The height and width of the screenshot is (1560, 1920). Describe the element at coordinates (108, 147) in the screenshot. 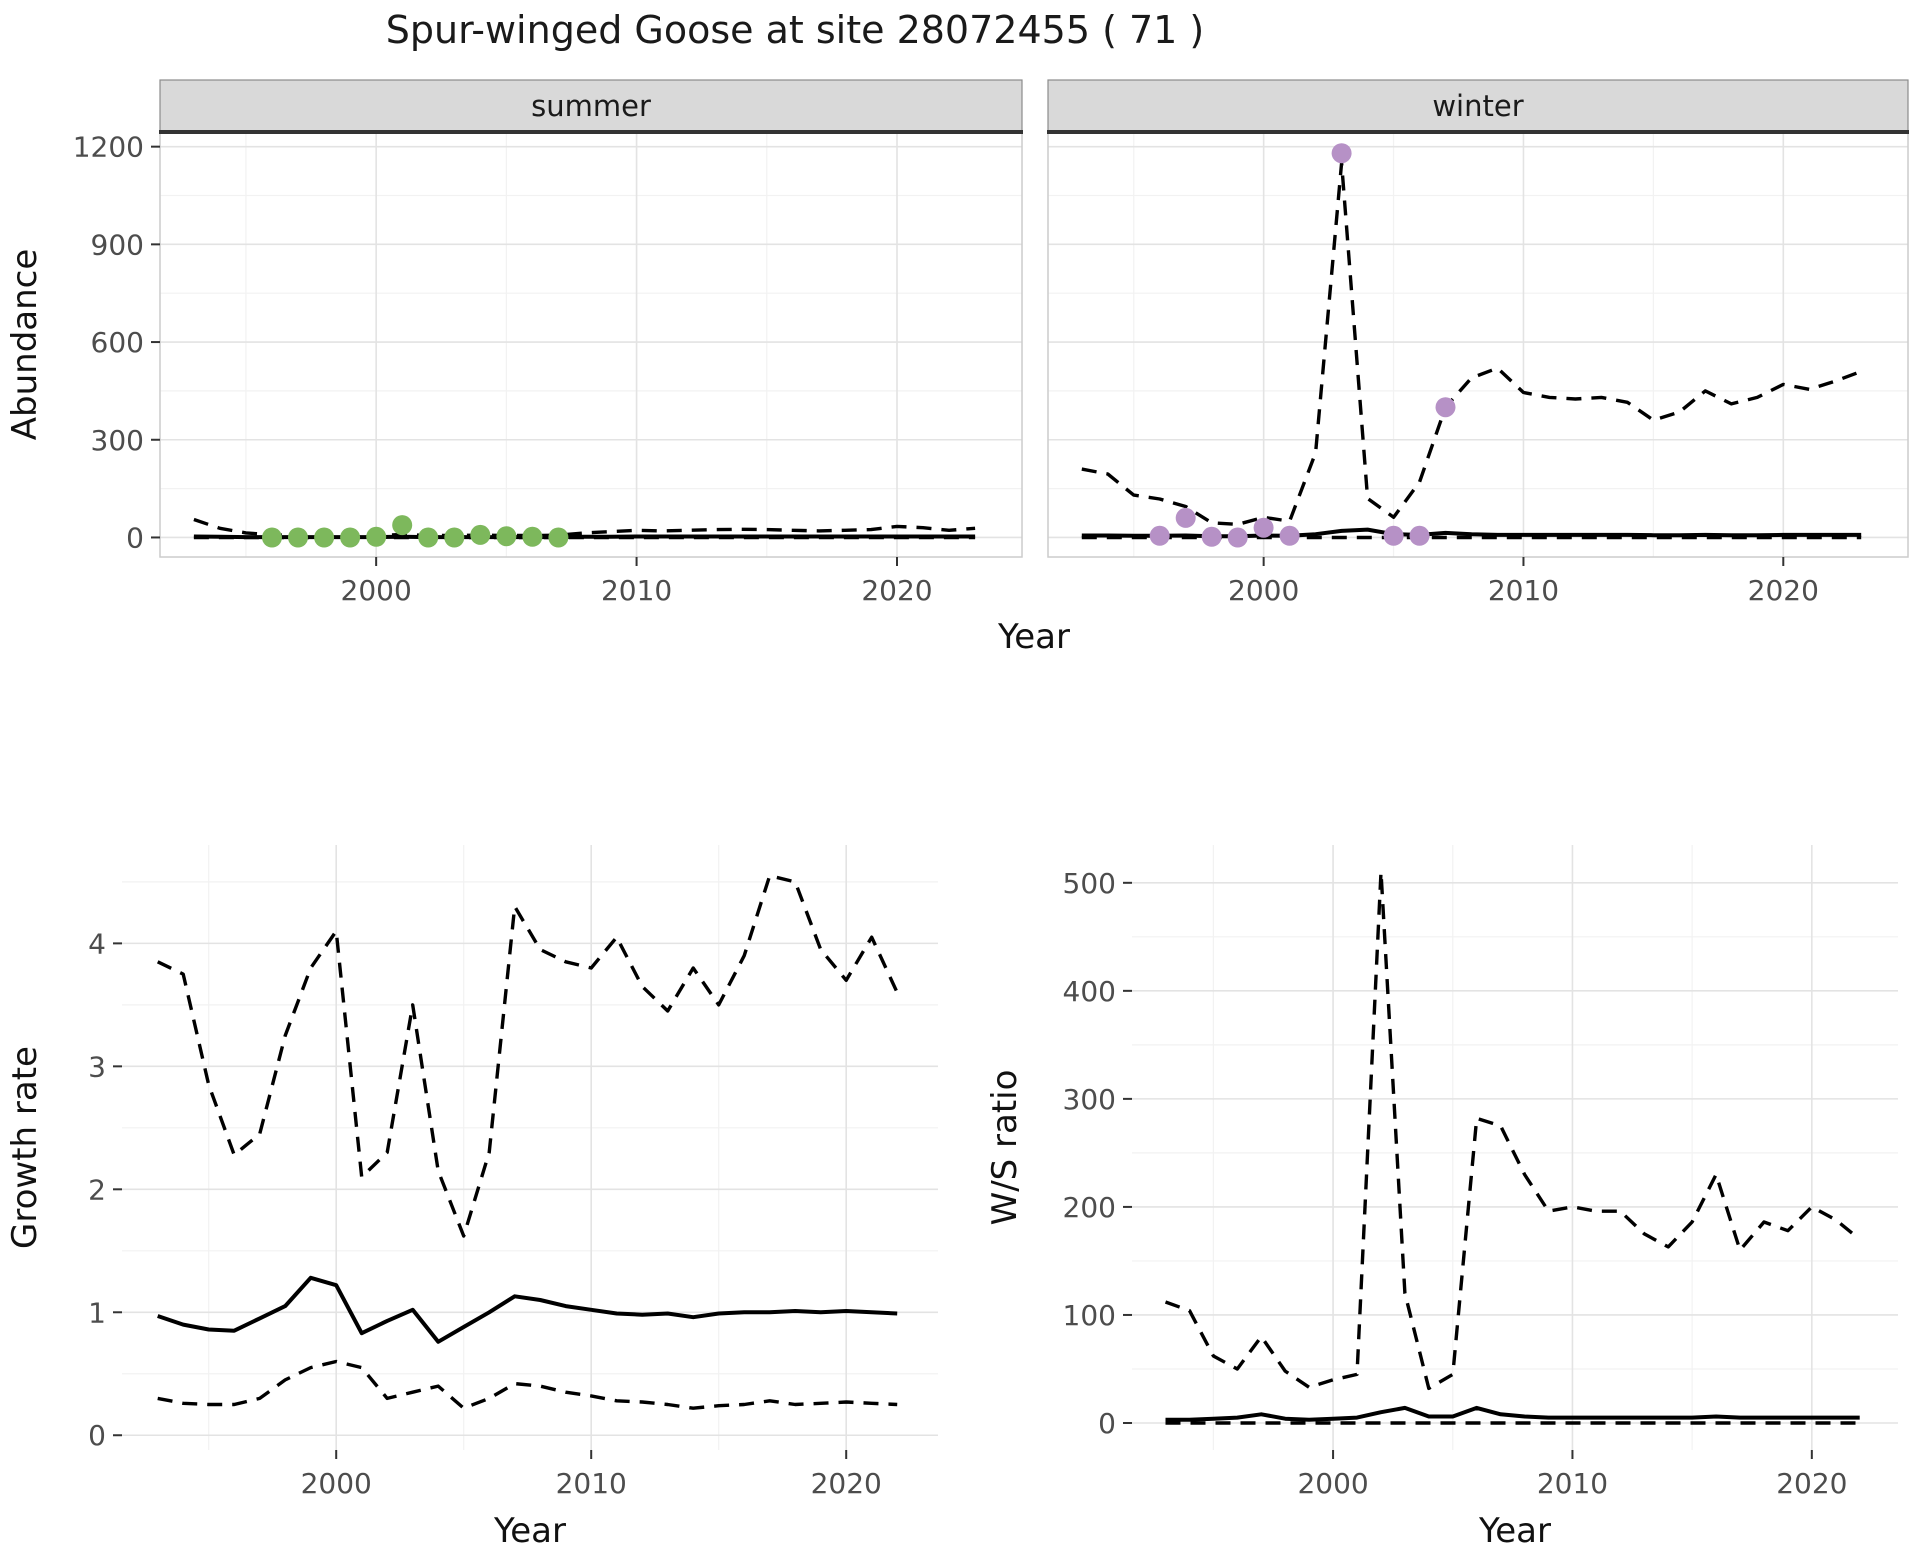

I see `y-tick-label: 1200` at that location.